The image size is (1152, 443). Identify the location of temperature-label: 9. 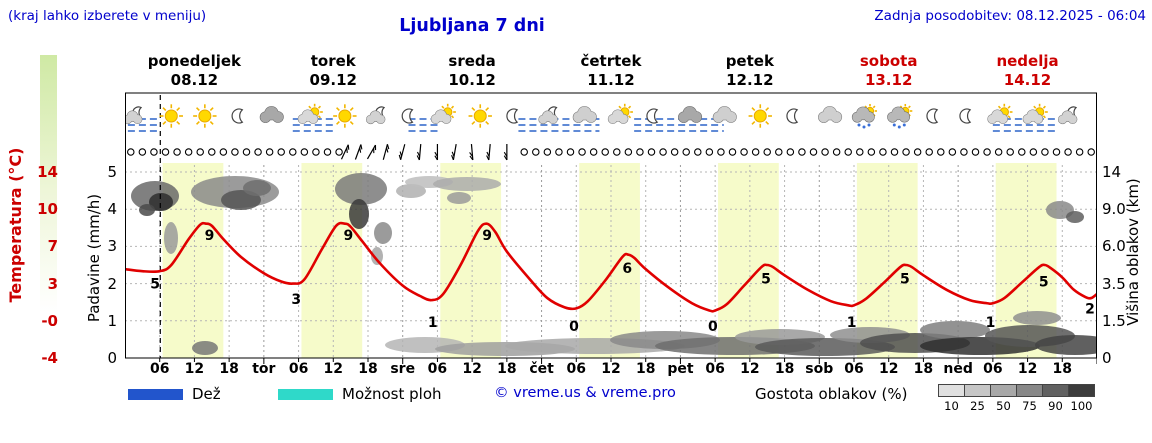
(487, 236).